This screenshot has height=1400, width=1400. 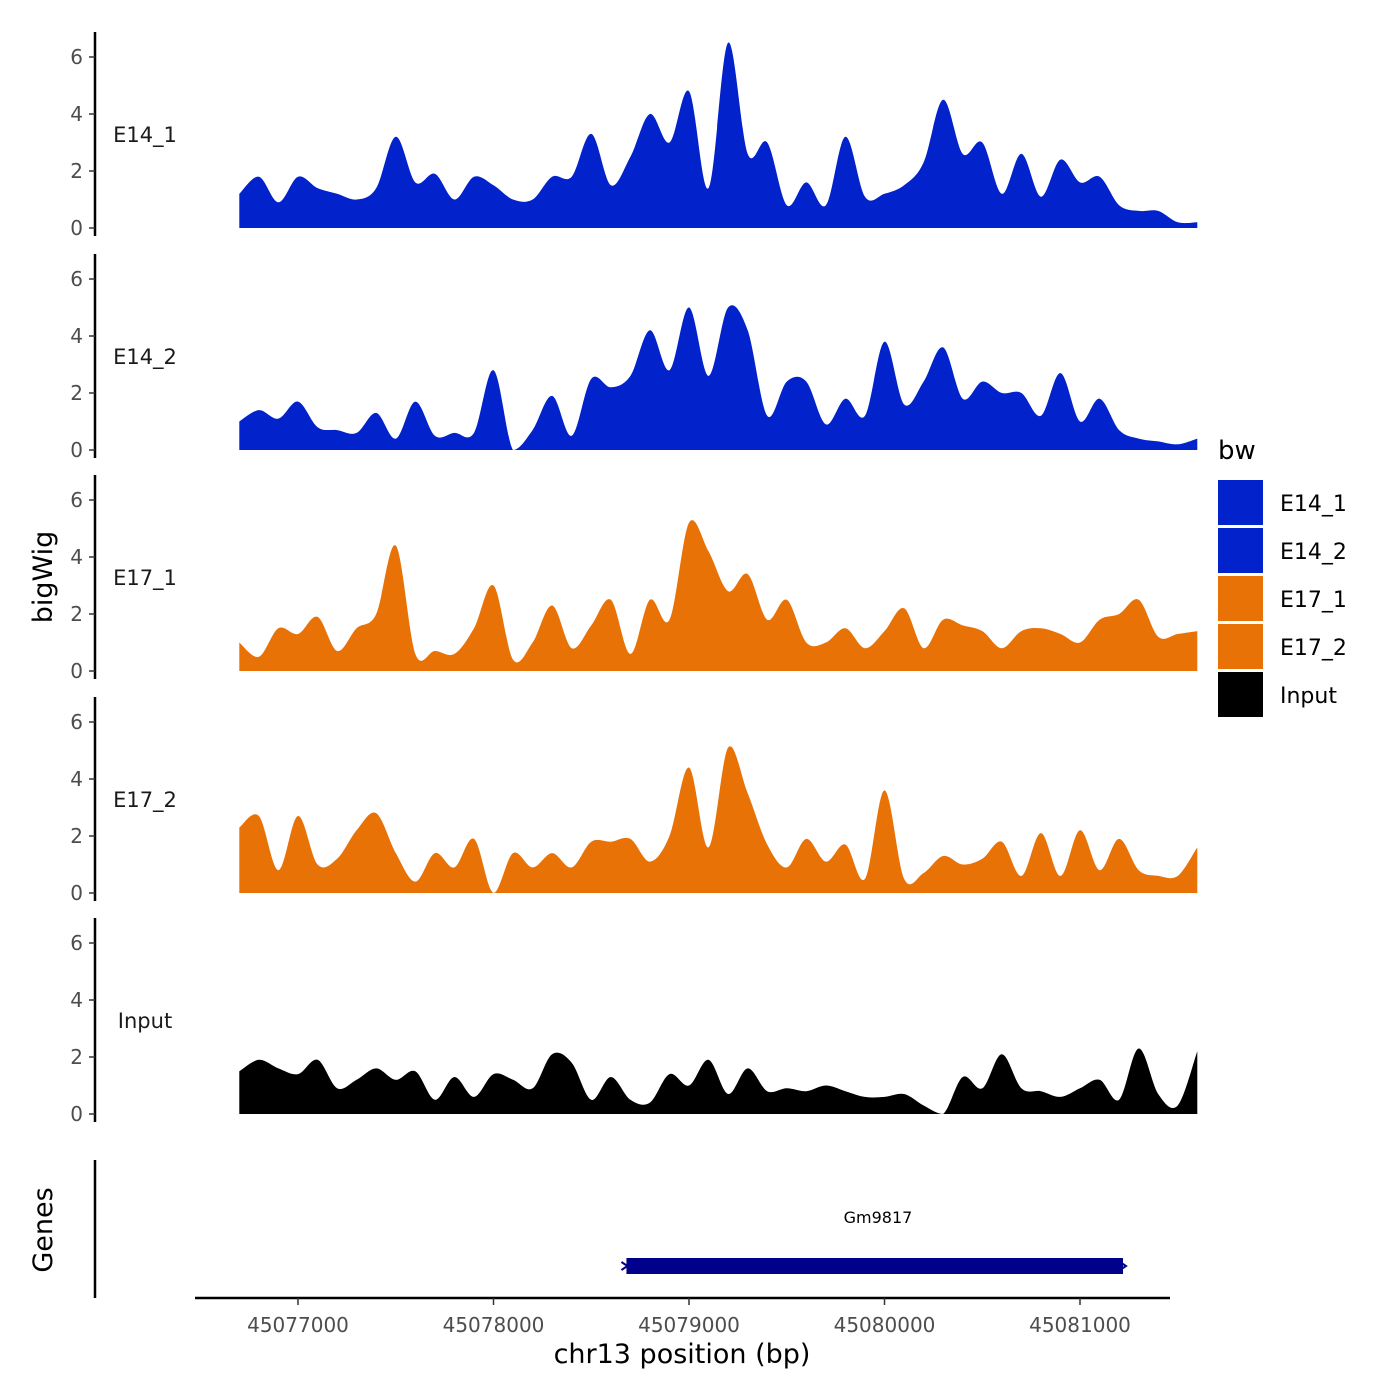 I want to click on legend-entry-E17_2: E17_2, so click(x=1282, y=646).